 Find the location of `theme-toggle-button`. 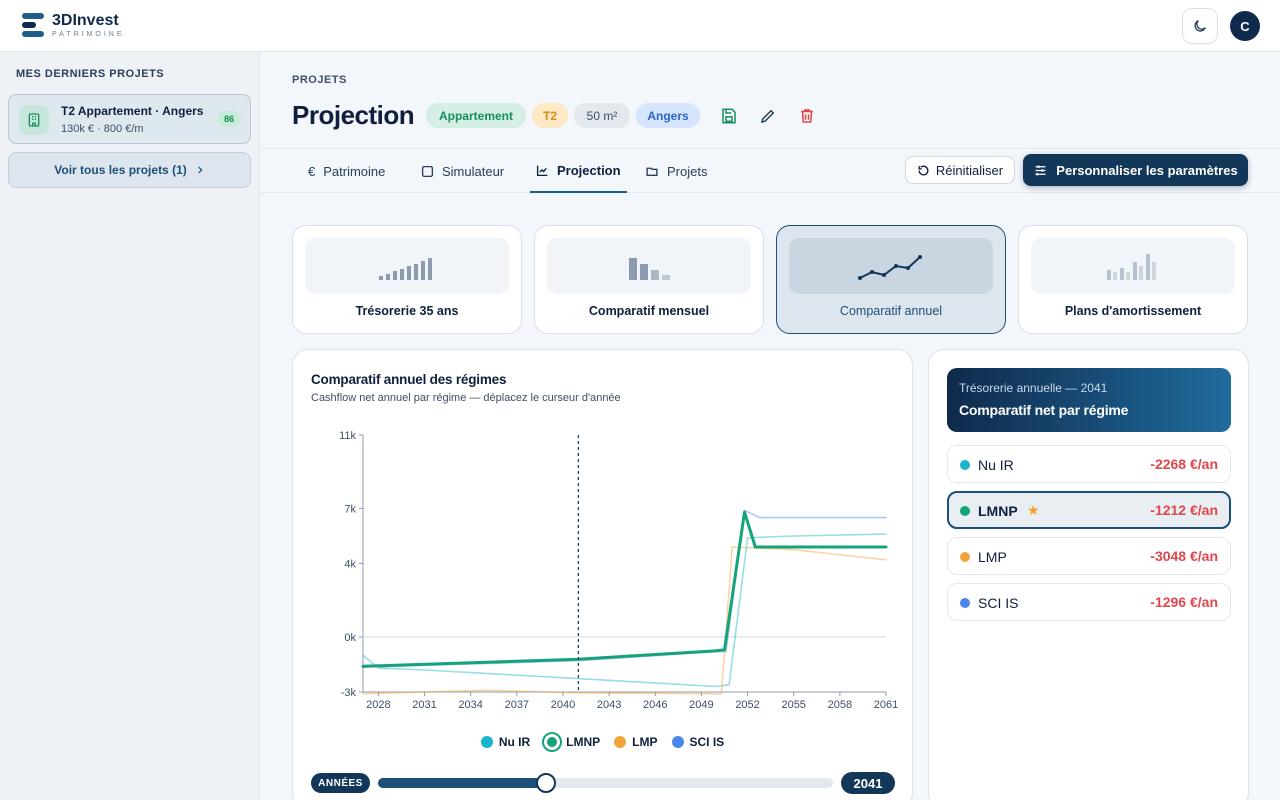

theme-toggle-button is located at coordinates (1200, 26).